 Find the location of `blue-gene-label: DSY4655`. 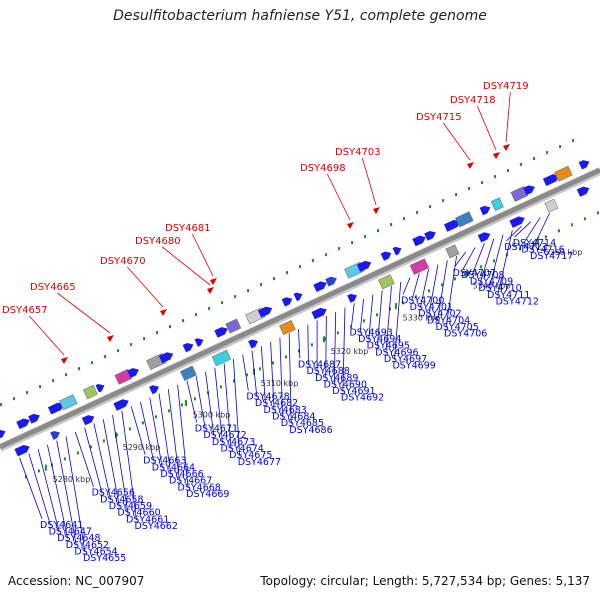

blue-gene-label: DSY4655 is located at coordinates (104, 558).